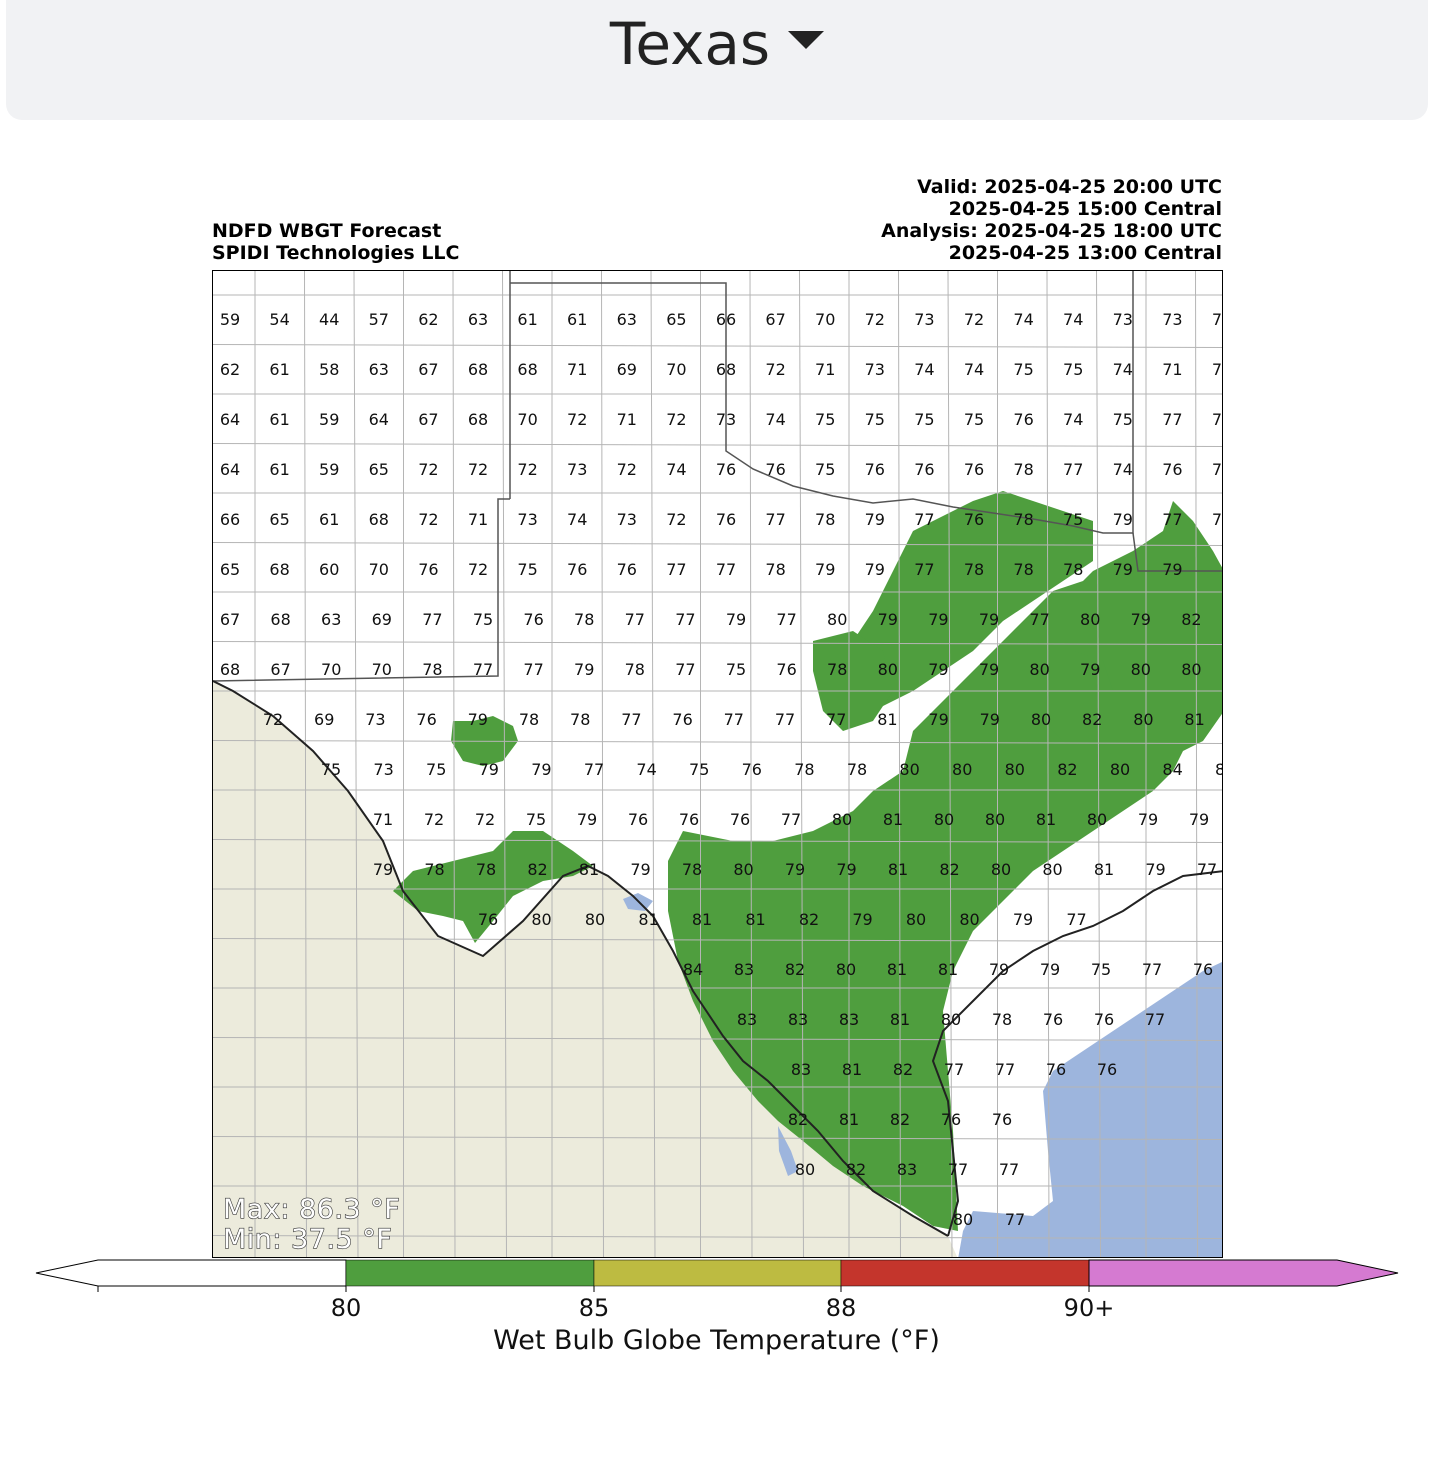 The image size is (1433, 1457). I want to click on county-value: 83, so click(907, 1169).